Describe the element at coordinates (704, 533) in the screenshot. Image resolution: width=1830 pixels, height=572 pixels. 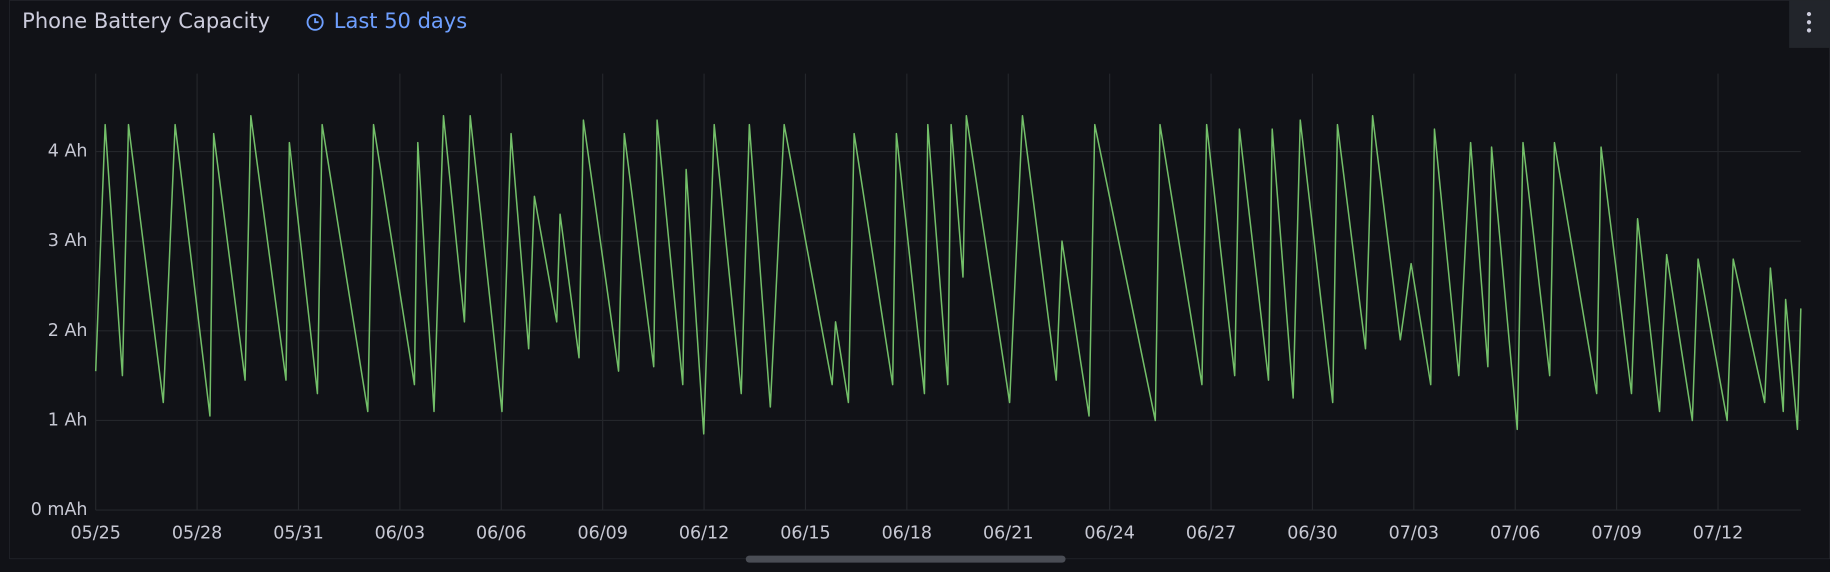
I see `x-tick-label: 06/12` at that location.